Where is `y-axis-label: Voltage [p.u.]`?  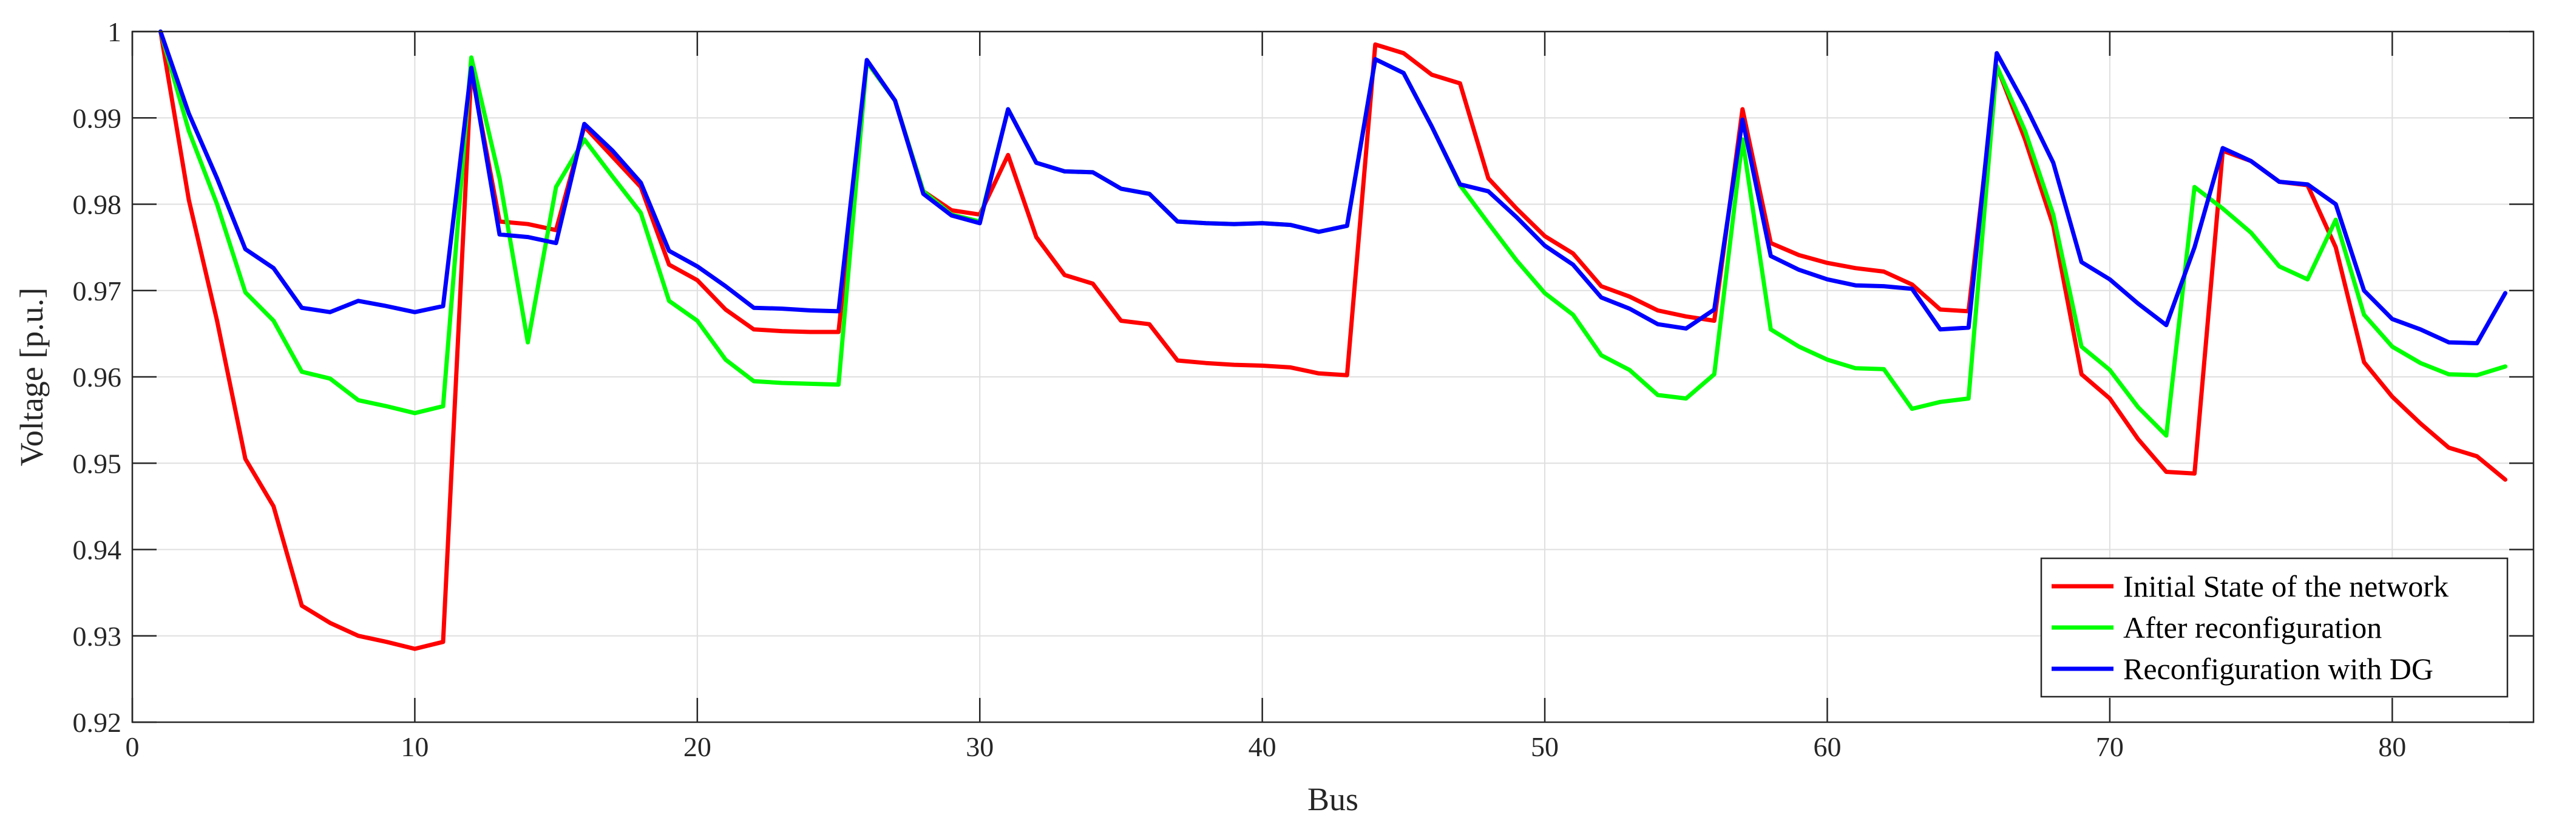 y-axis-label: Voltage [p.u.] is located at coordinates (32, 377).